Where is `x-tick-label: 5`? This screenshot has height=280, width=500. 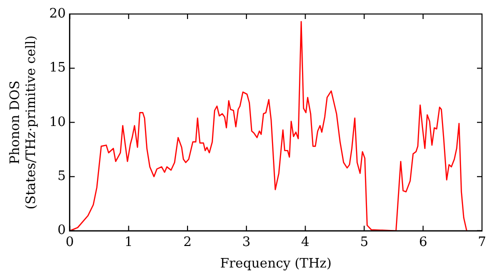 x-tick-label: 5 is located at coordinates (364, 242).